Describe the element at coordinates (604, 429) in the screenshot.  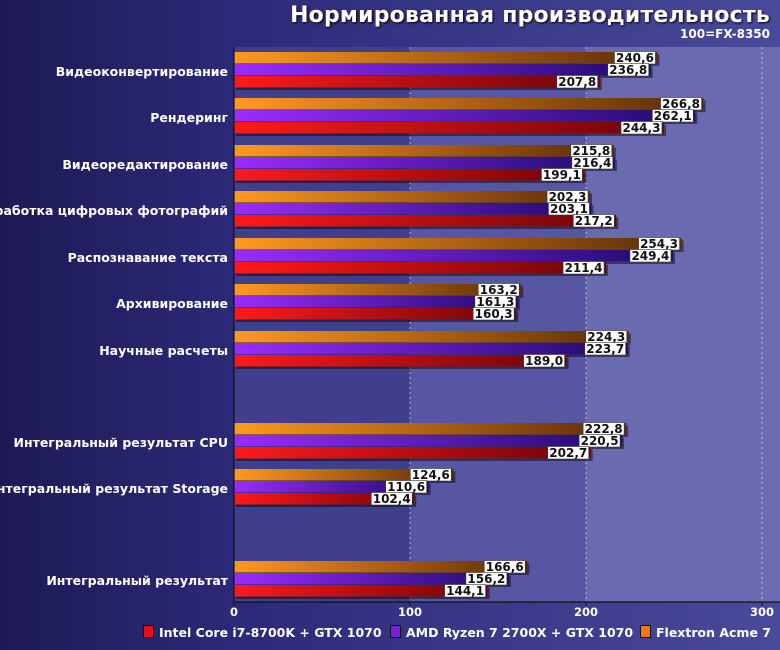
I see `data-label: 222,8` at that location.